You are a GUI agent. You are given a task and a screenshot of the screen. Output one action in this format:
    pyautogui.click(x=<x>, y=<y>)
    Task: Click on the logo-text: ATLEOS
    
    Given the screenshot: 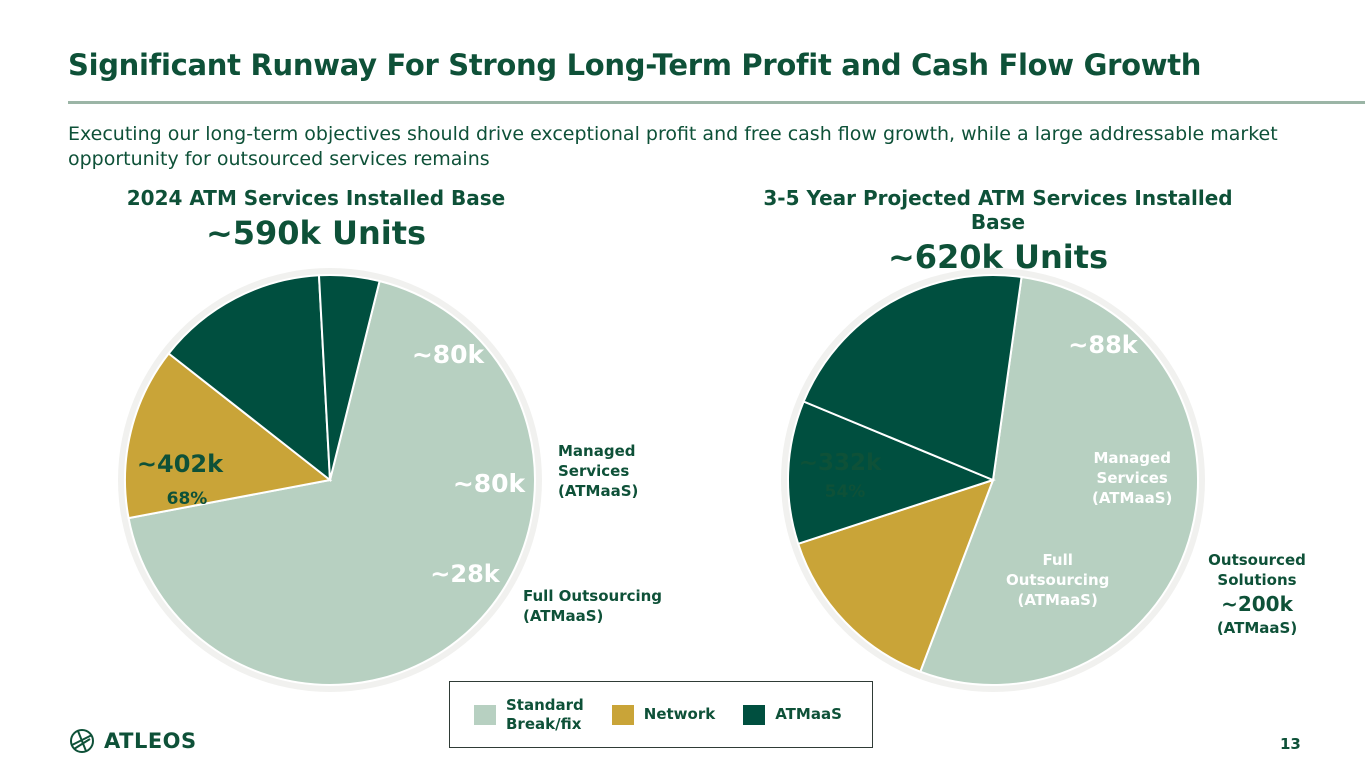 What is the action you would take?
    pyautogui.click(x=150, y=741)
    